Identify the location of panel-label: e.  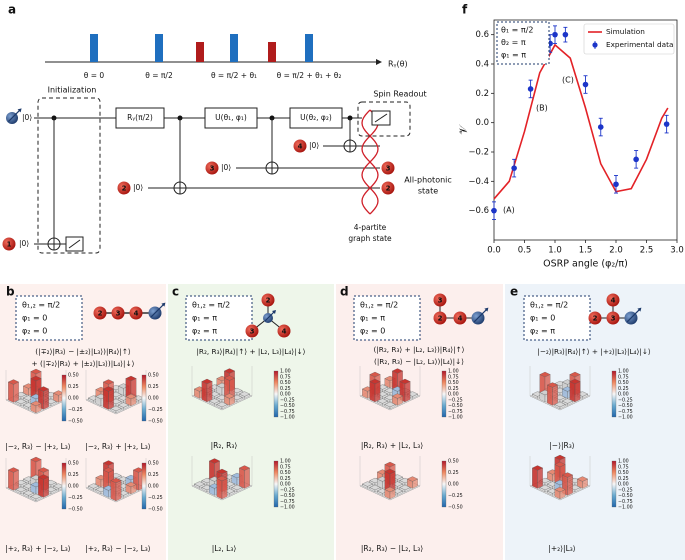
(514, 292).